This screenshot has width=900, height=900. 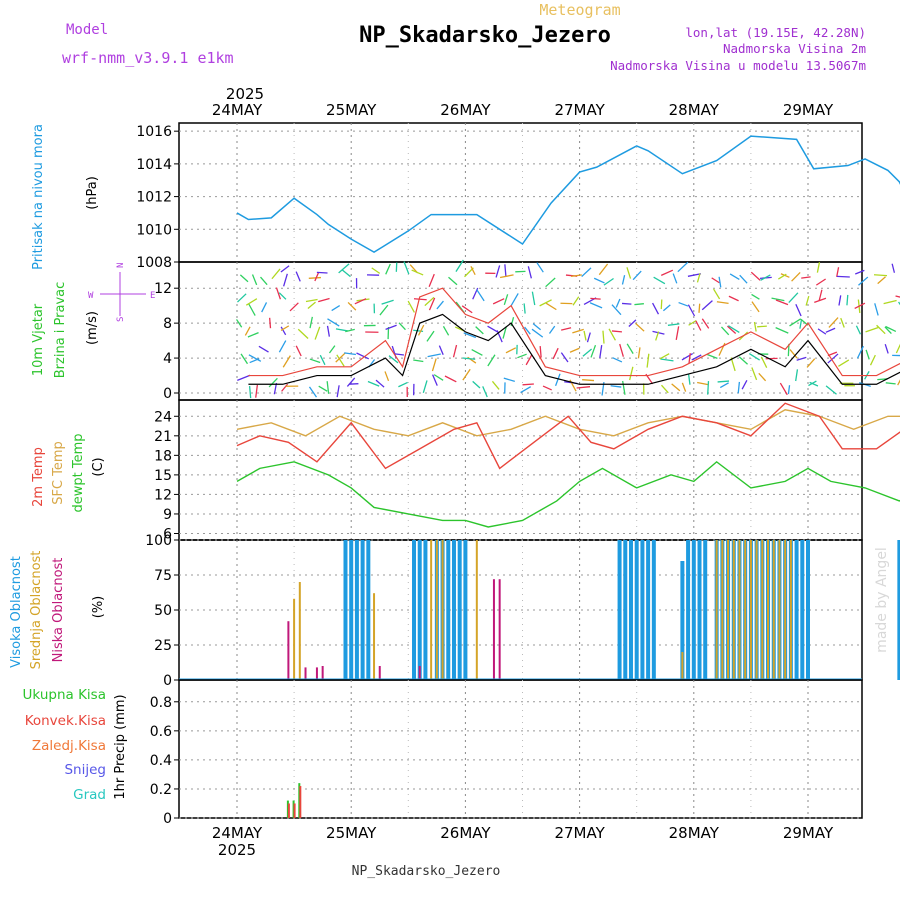 I want to click on cloud-low-label: Niska Oblacnost, so click(x=58, y=610).